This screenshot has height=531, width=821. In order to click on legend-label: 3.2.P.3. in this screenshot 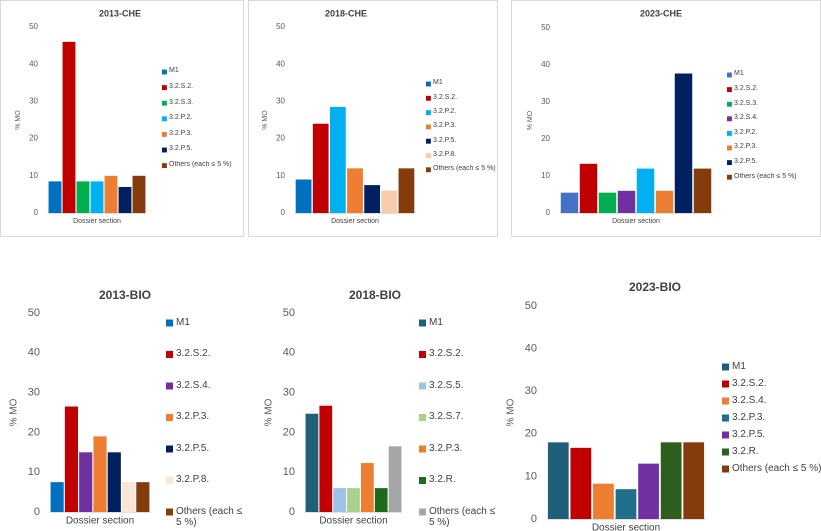, I will do `click(193, 416)`.